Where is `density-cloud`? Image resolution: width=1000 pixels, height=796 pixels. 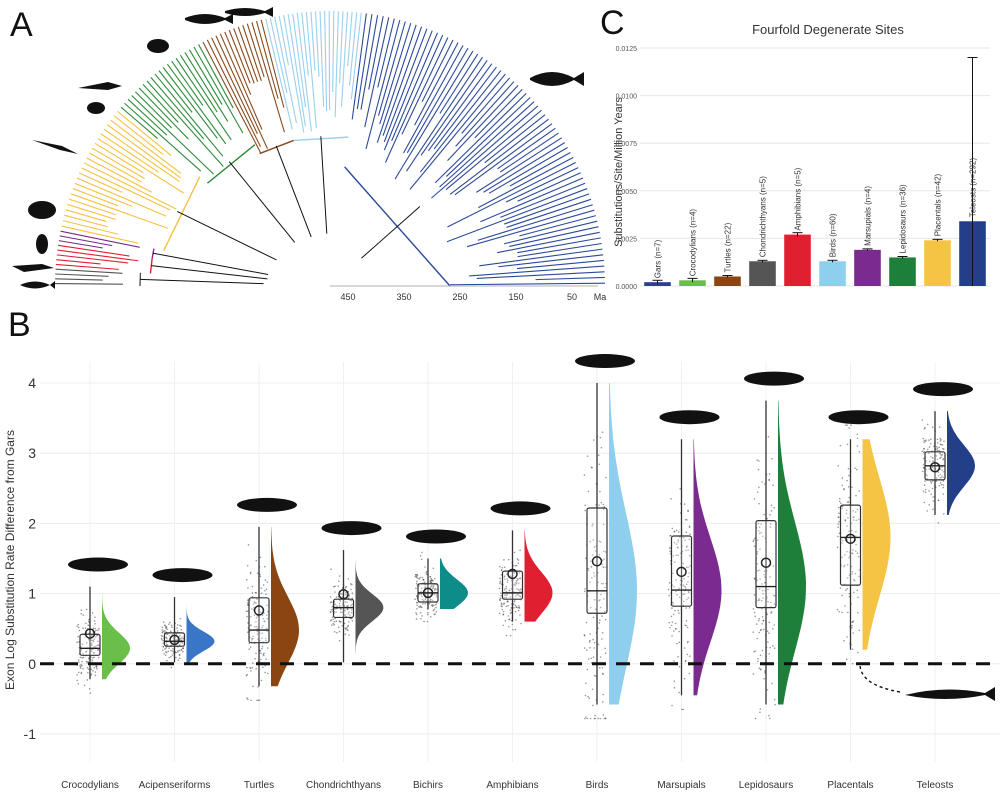 density-cloud is located at coordinates (876, 544).